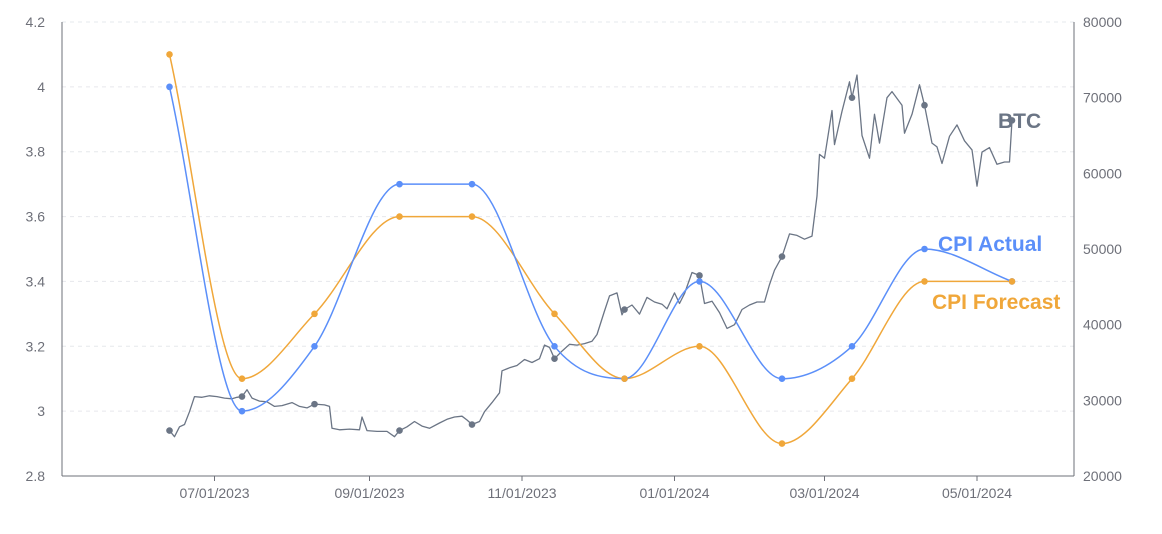 This screenshot has width=1162, height=534. What do you see at coordinates (214, 493) in the screenshot?
I see `x-tick-label: 07/01/2023` at bounding box center [214, 493].